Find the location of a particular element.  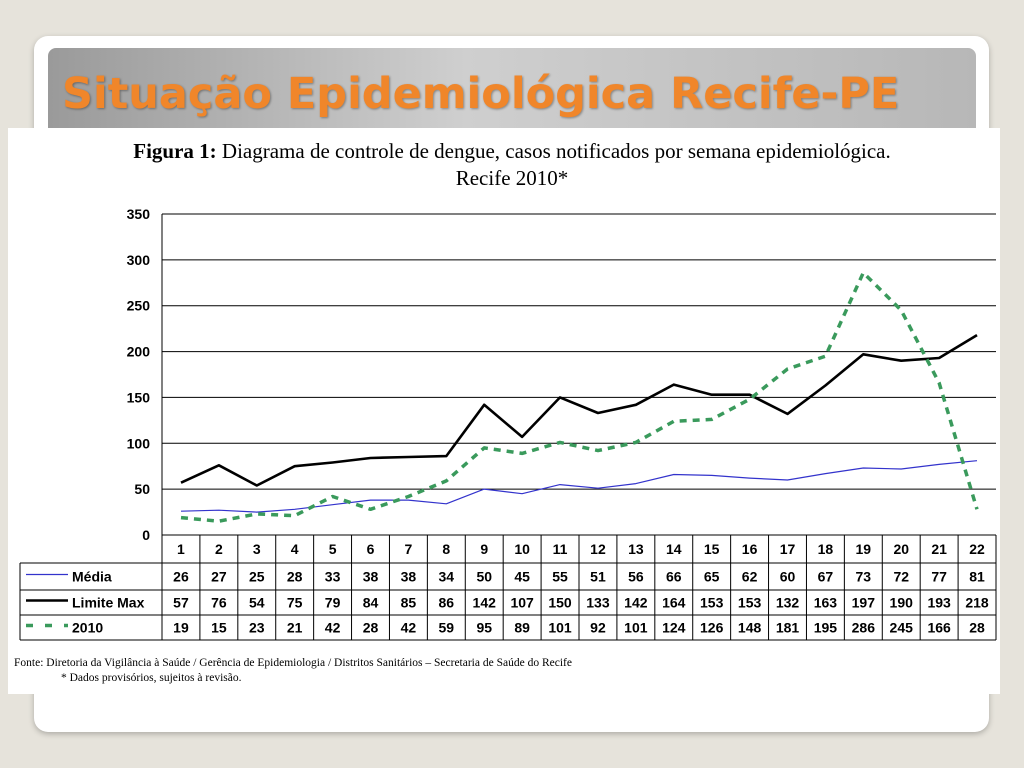

data-label: 126 is located at coordinates (712, 628).